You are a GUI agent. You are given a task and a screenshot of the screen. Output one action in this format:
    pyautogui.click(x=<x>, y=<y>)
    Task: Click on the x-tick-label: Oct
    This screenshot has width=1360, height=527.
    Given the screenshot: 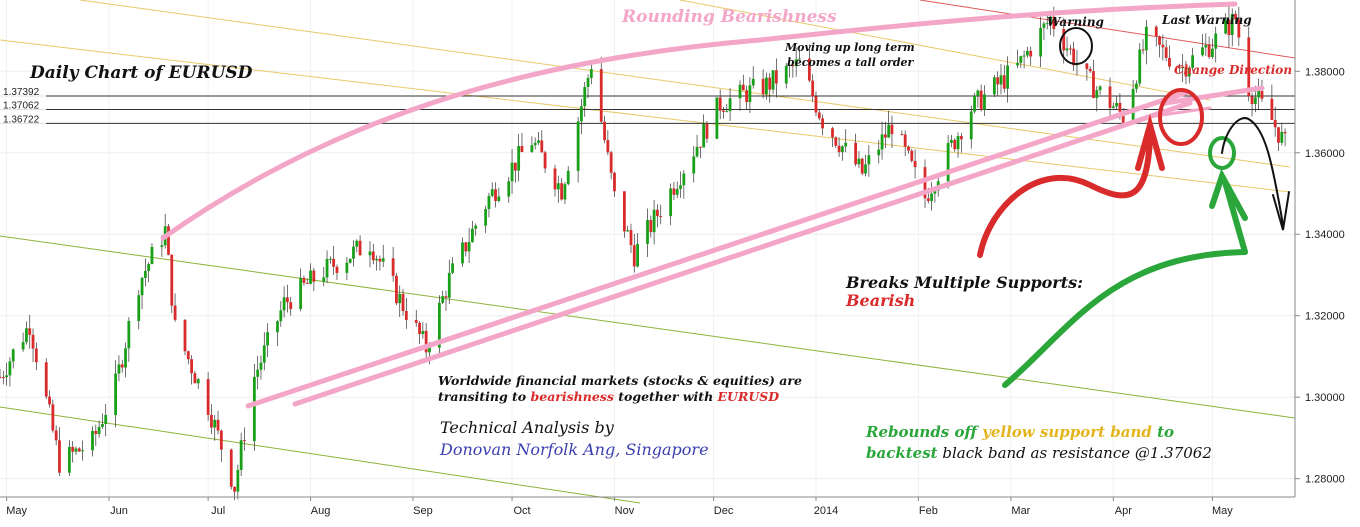 What is the action you would take?
    pyautogui.click(x=521, y=511)
    